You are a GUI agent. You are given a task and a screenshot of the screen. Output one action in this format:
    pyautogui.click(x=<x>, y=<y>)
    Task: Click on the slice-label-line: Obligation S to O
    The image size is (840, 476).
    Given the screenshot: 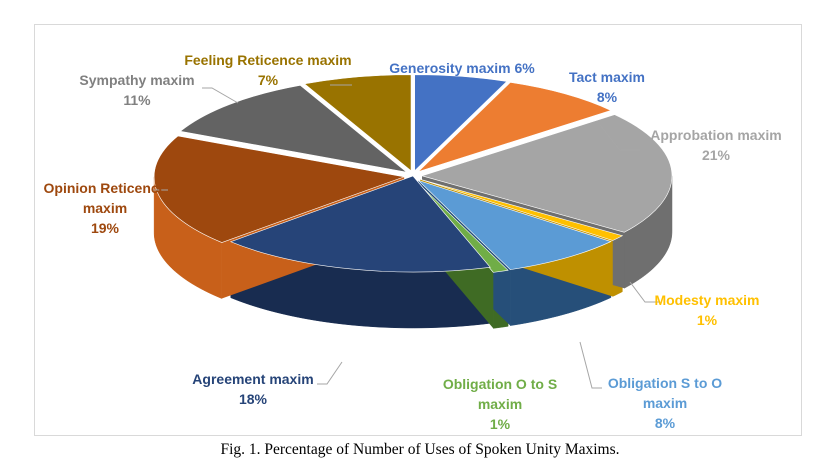 What is the action you would take?
    pyautogui.click(x=665, y=383)
    